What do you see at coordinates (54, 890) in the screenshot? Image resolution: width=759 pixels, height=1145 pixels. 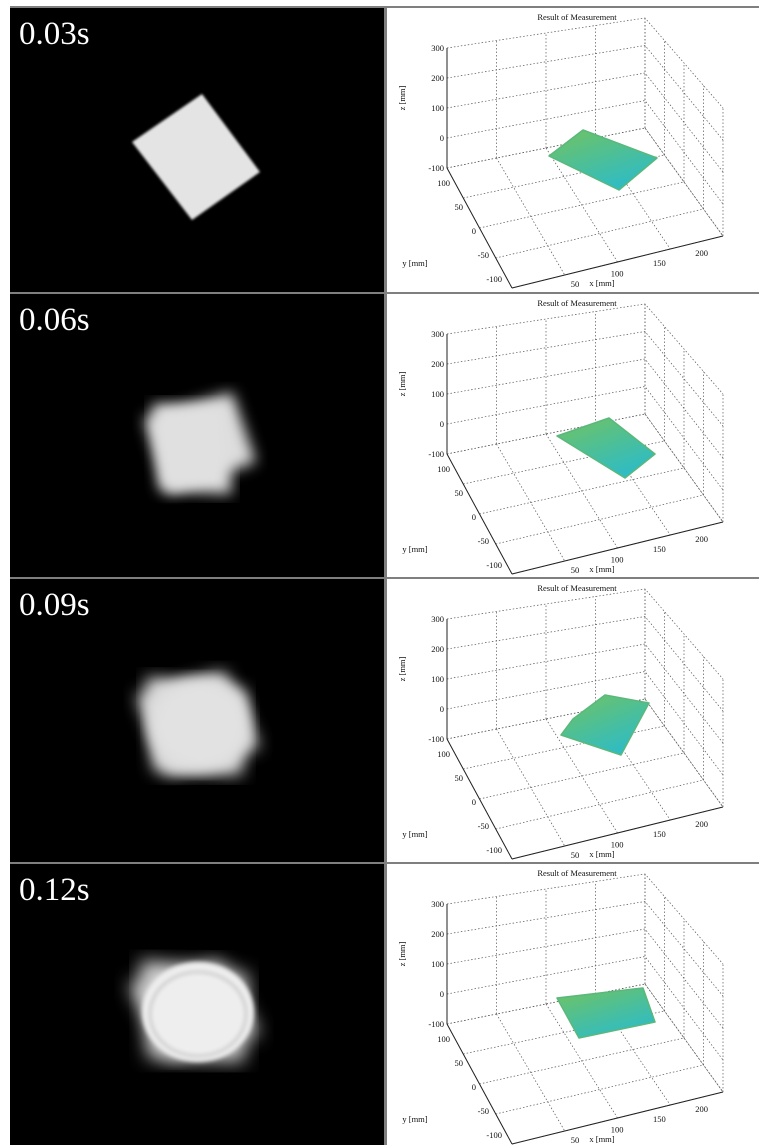 I see `time-label: 0.12s` at bounding box center [54, 890].